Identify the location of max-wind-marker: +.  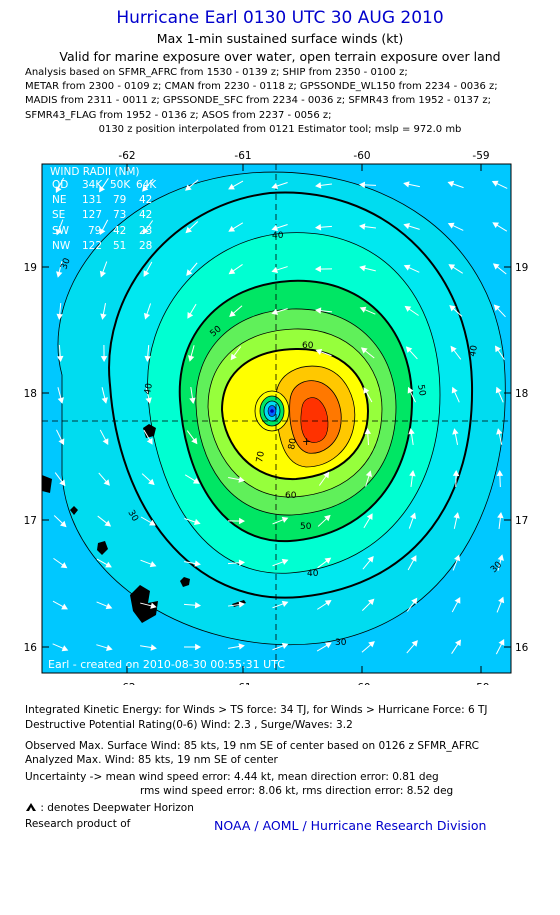
(306, 441).